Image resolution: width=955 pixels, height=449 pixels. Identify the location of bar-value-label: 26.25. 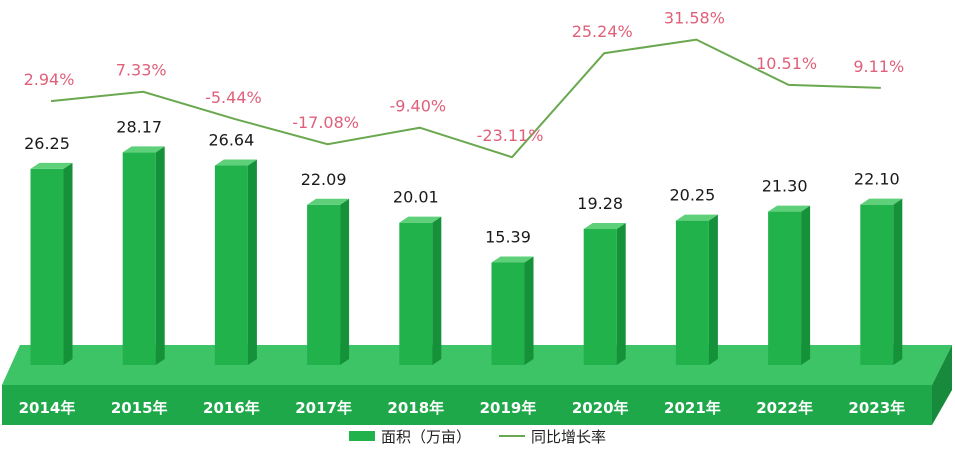
(47, 143).